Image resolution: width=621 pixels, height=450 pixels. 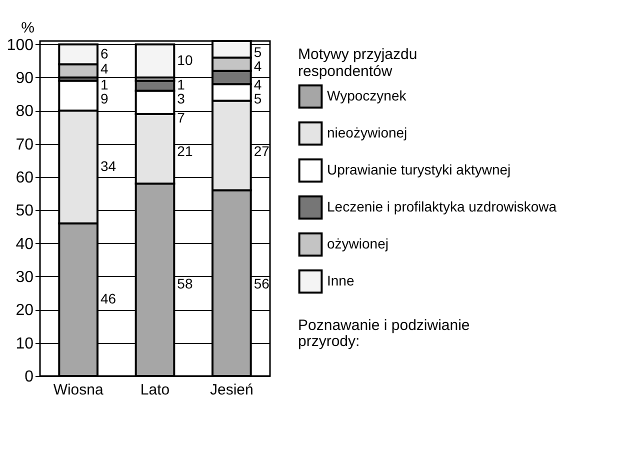 What do you see at coordinates (108, 298) in the screenshot?
I see `data-label: 46` at bounding box center [108, 298].